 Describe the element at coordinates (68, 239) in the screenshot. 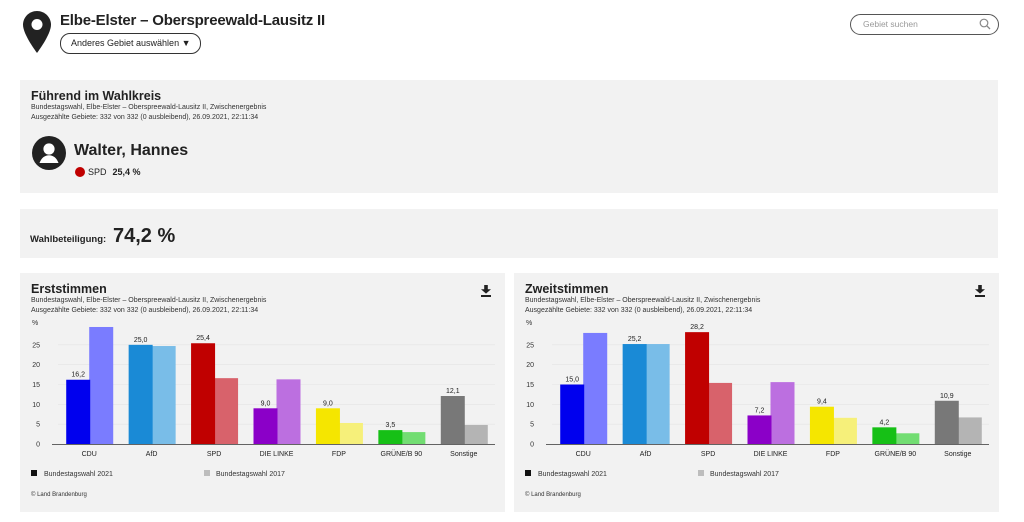

I see `turnout-label: Wahlbeteiligung:` at that location.